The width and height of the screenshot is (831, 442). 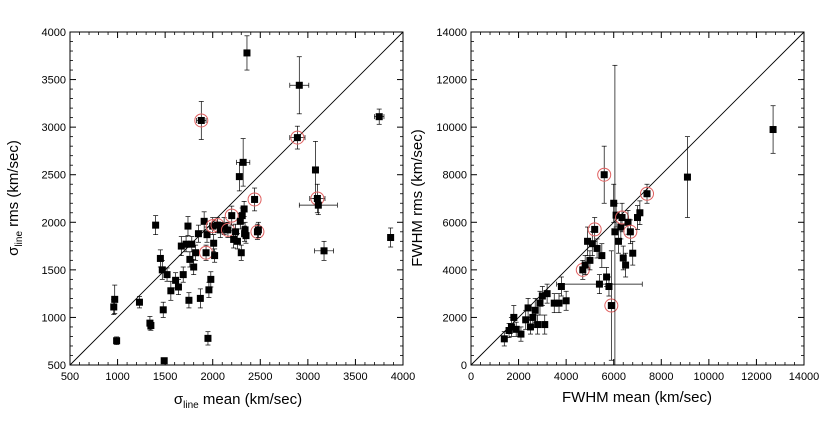 I want to click on right-y-tick-label: 4000, so click(x=455, y=271).